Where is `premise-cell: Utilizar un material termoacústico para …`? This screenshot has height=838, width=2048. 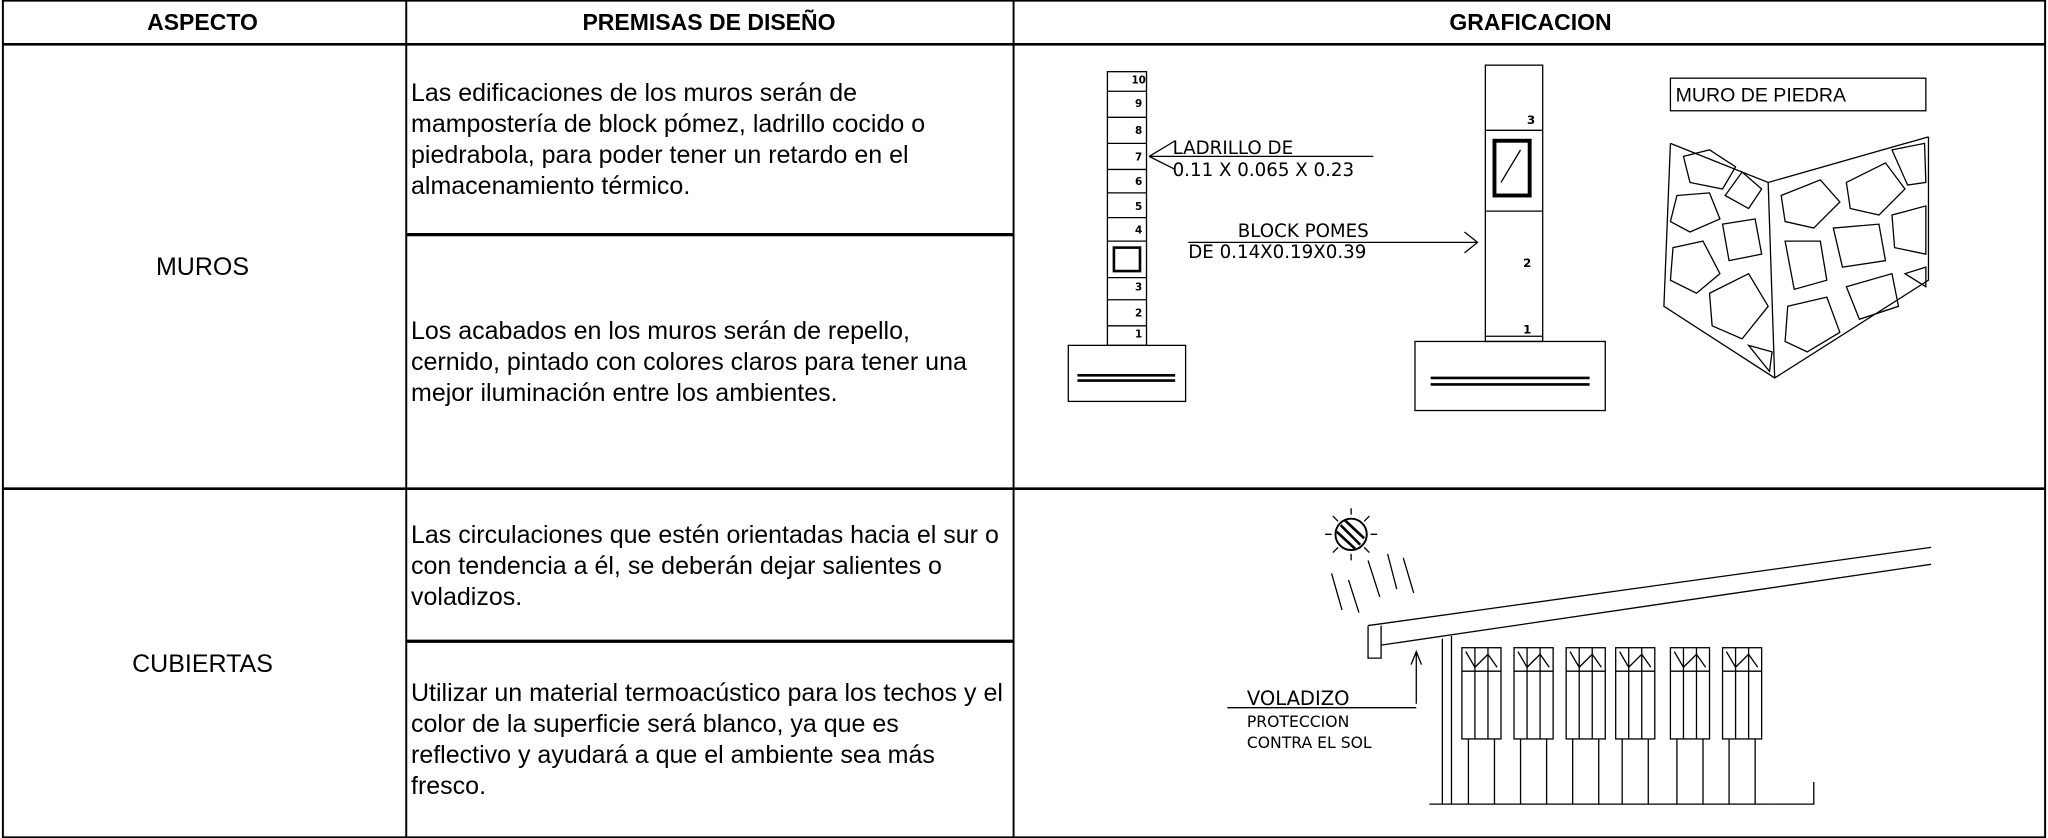
premise-cell: Utilizar un material termoacústico para … is located at coordinates (707, 739).